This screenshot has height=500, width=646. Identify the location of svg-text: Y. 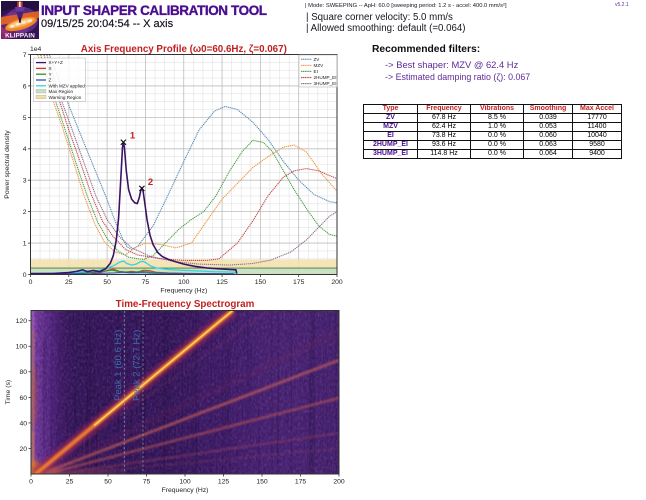
(50, 74).